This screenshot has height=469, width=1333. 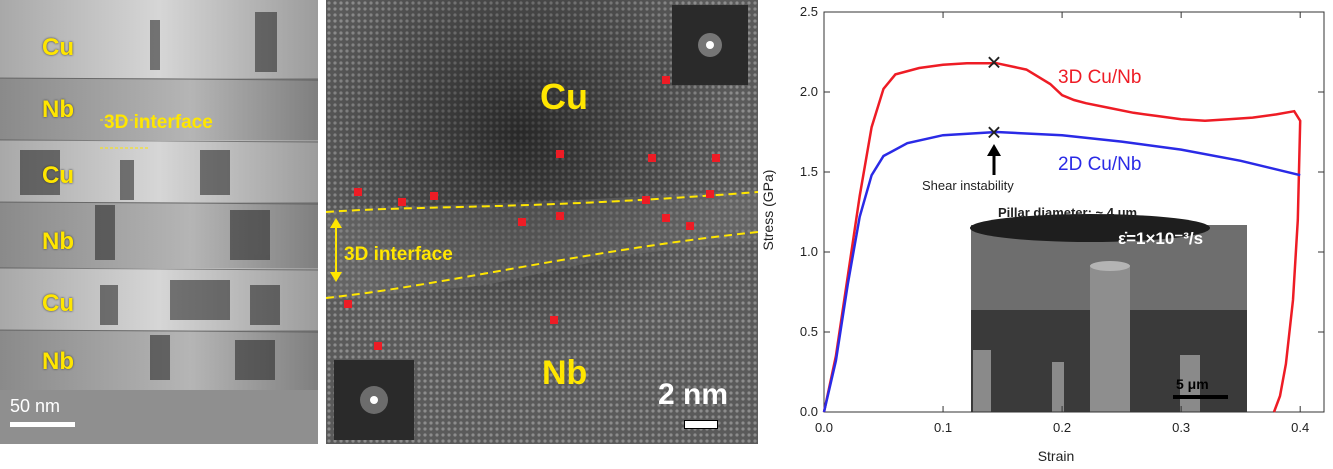 I want to click on layer-label-cu-1: Cu, so click(x=58, y=47).